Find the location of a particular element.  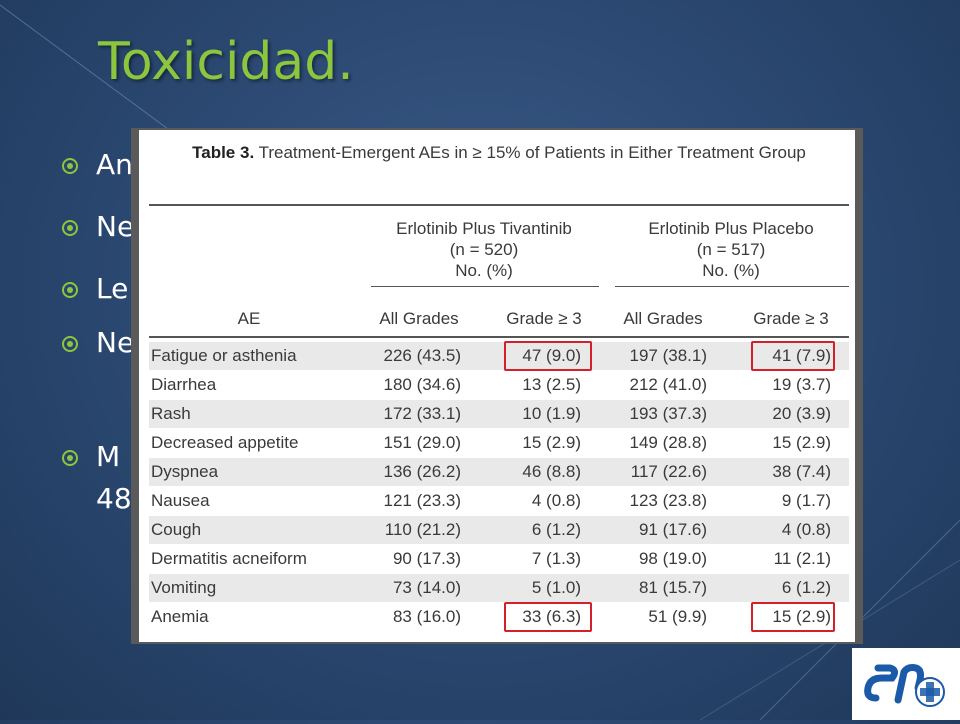

hospital-logo is located at coordinates (906, 684).